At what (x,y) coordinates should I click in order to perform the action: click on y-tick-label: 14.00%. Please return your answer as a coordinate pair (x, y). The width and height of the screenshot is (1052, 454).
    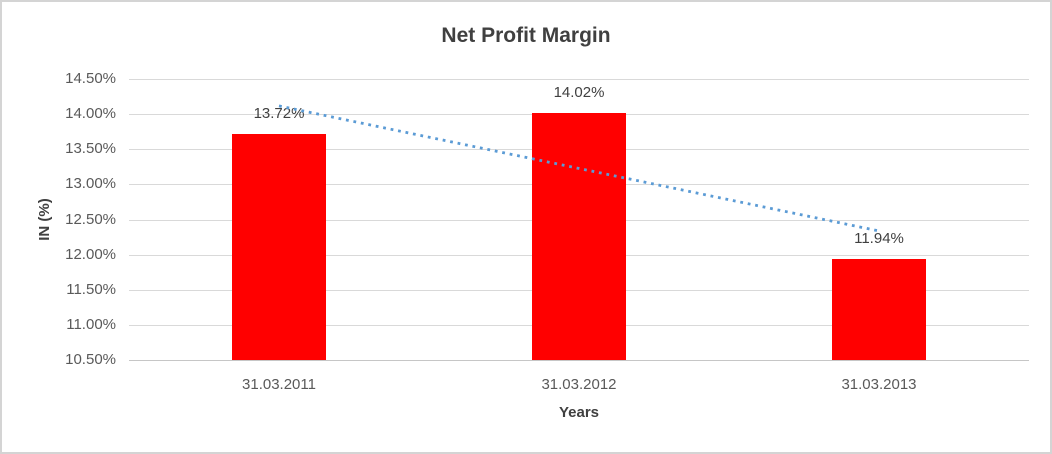
    Looking at the image, I should click on (90, 113).